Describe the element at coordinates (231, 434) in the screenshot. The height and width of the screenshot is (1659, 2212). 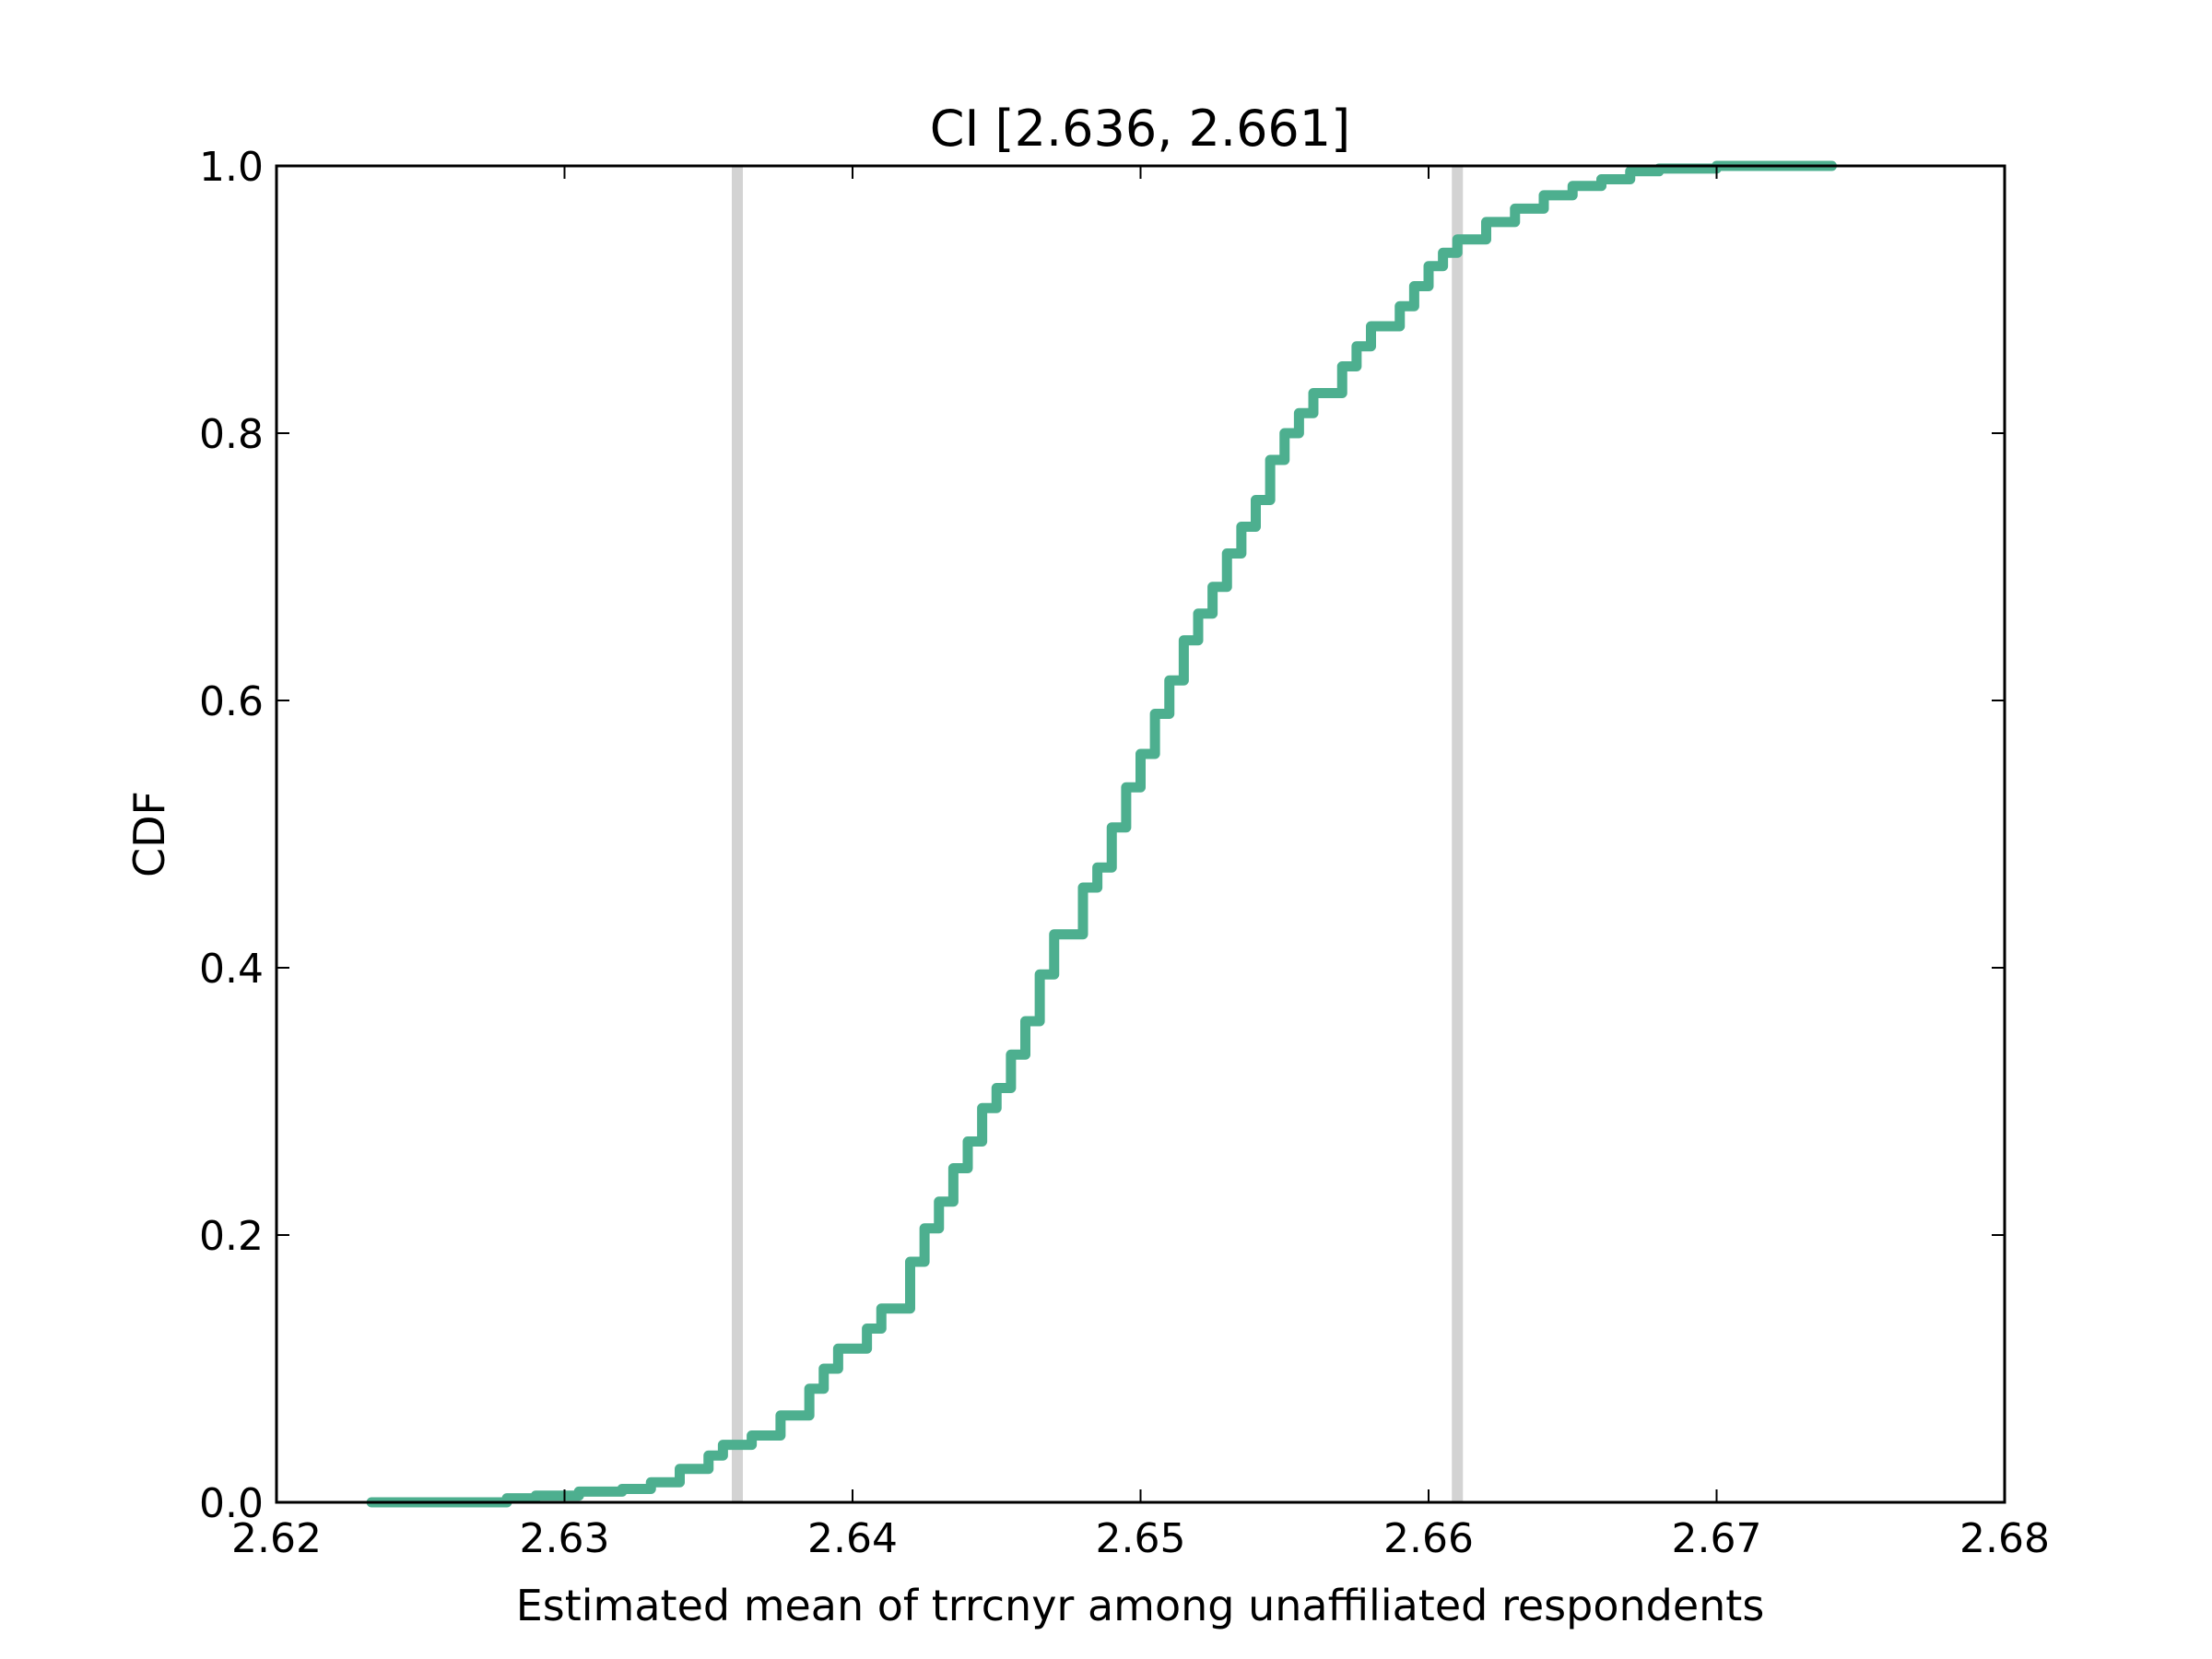
I see `y-tick-label: 0.8` at that location.